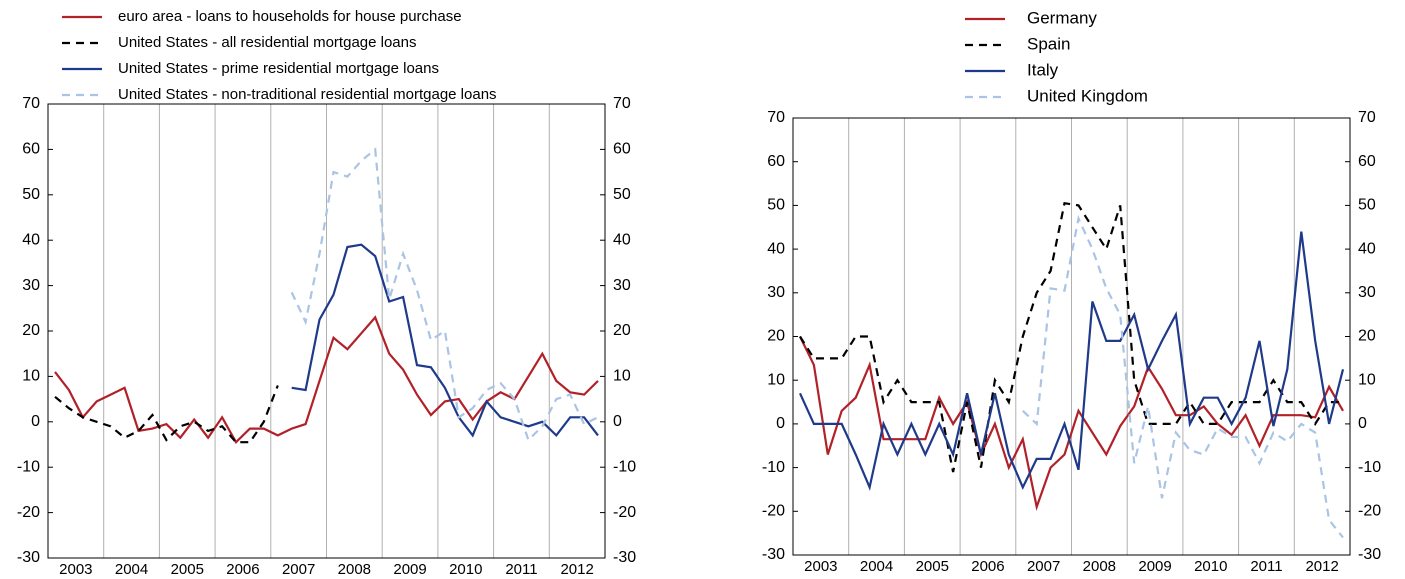 The height and width of the screenshot is (579, 1405). I want to click on legend-label: Spain, so click(1048, 43).